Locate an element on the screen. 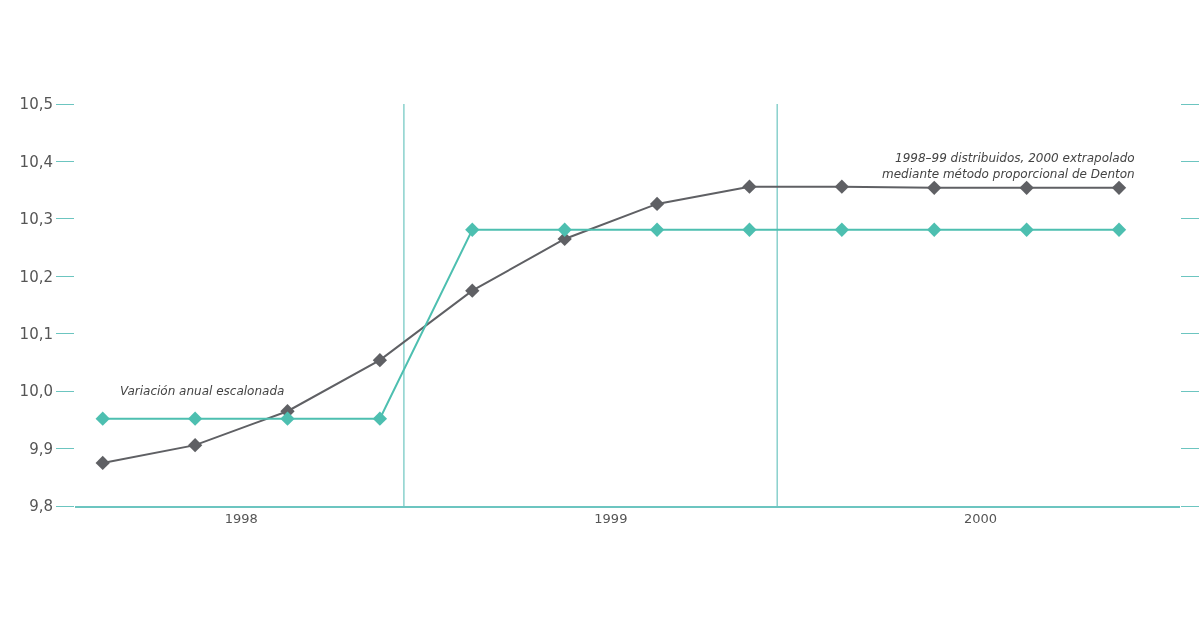 This screenshot has width=1203, height=634. y-tick-label: 10,4 is located at coordinates (36, 161).